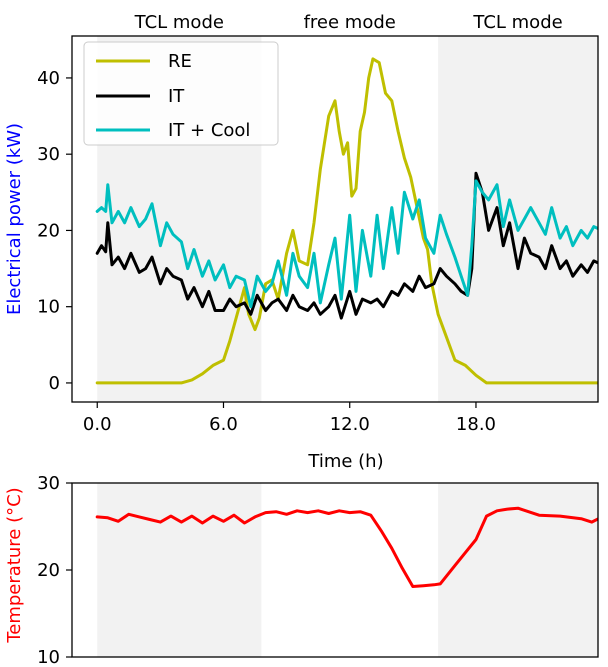 The image size is (608, 667). I want to click on mode-labels: TCL mode free mode TCL mode, so click(348, 22).